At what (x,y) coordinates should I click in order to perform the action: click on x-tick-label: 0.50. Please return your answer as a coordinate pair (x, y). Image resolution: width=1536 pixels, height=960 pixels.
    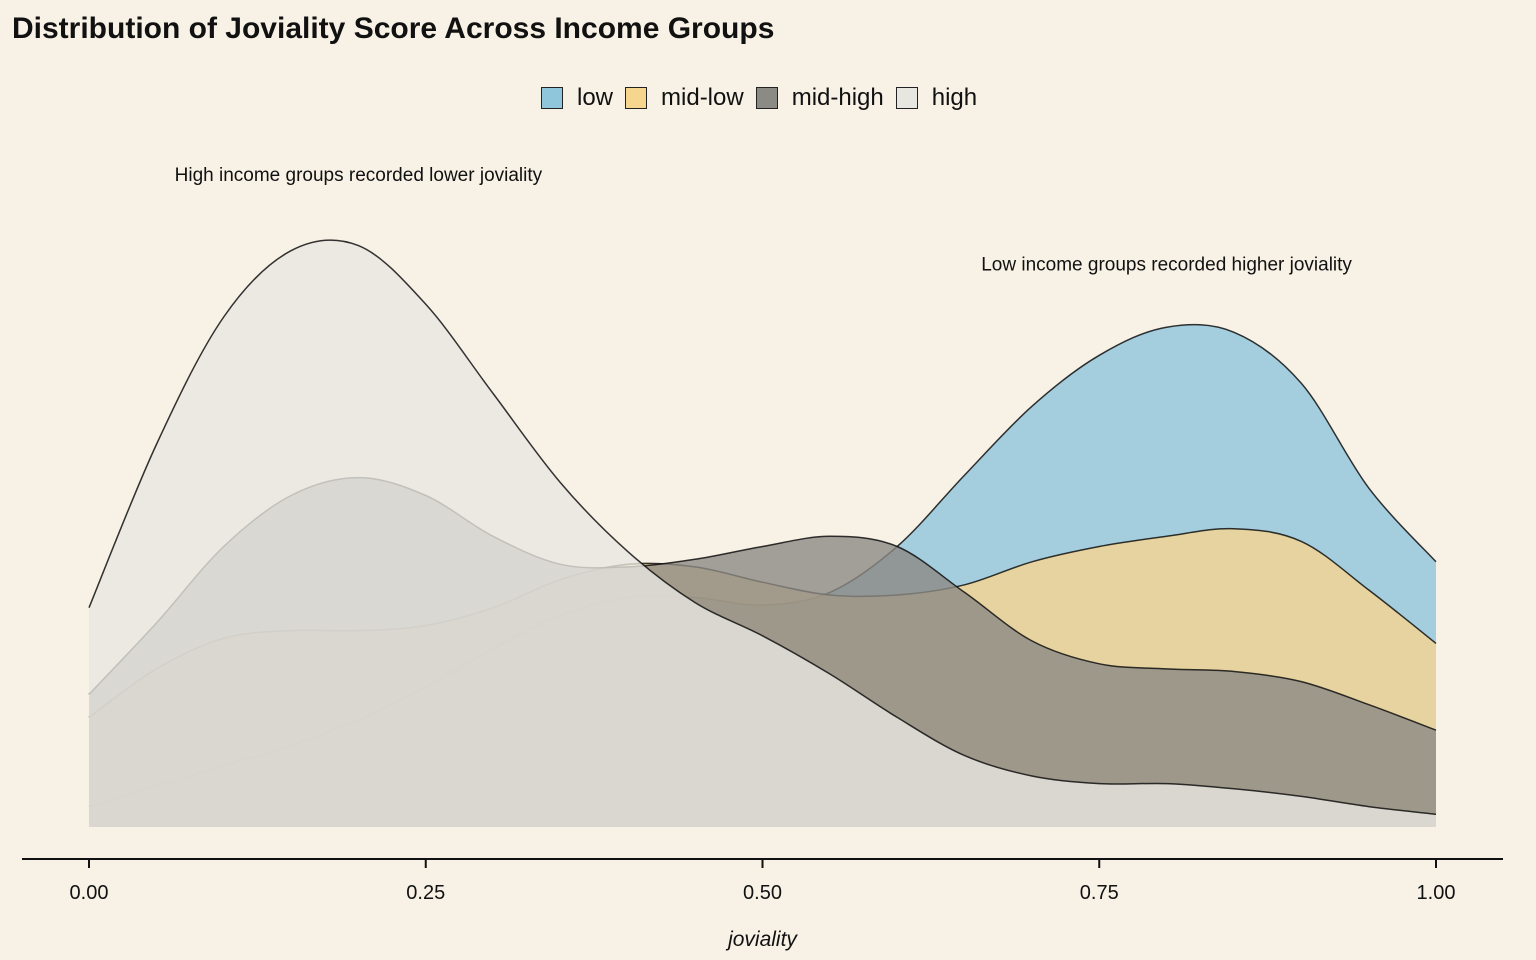
    Looking at the image, I should click on (762, 893).